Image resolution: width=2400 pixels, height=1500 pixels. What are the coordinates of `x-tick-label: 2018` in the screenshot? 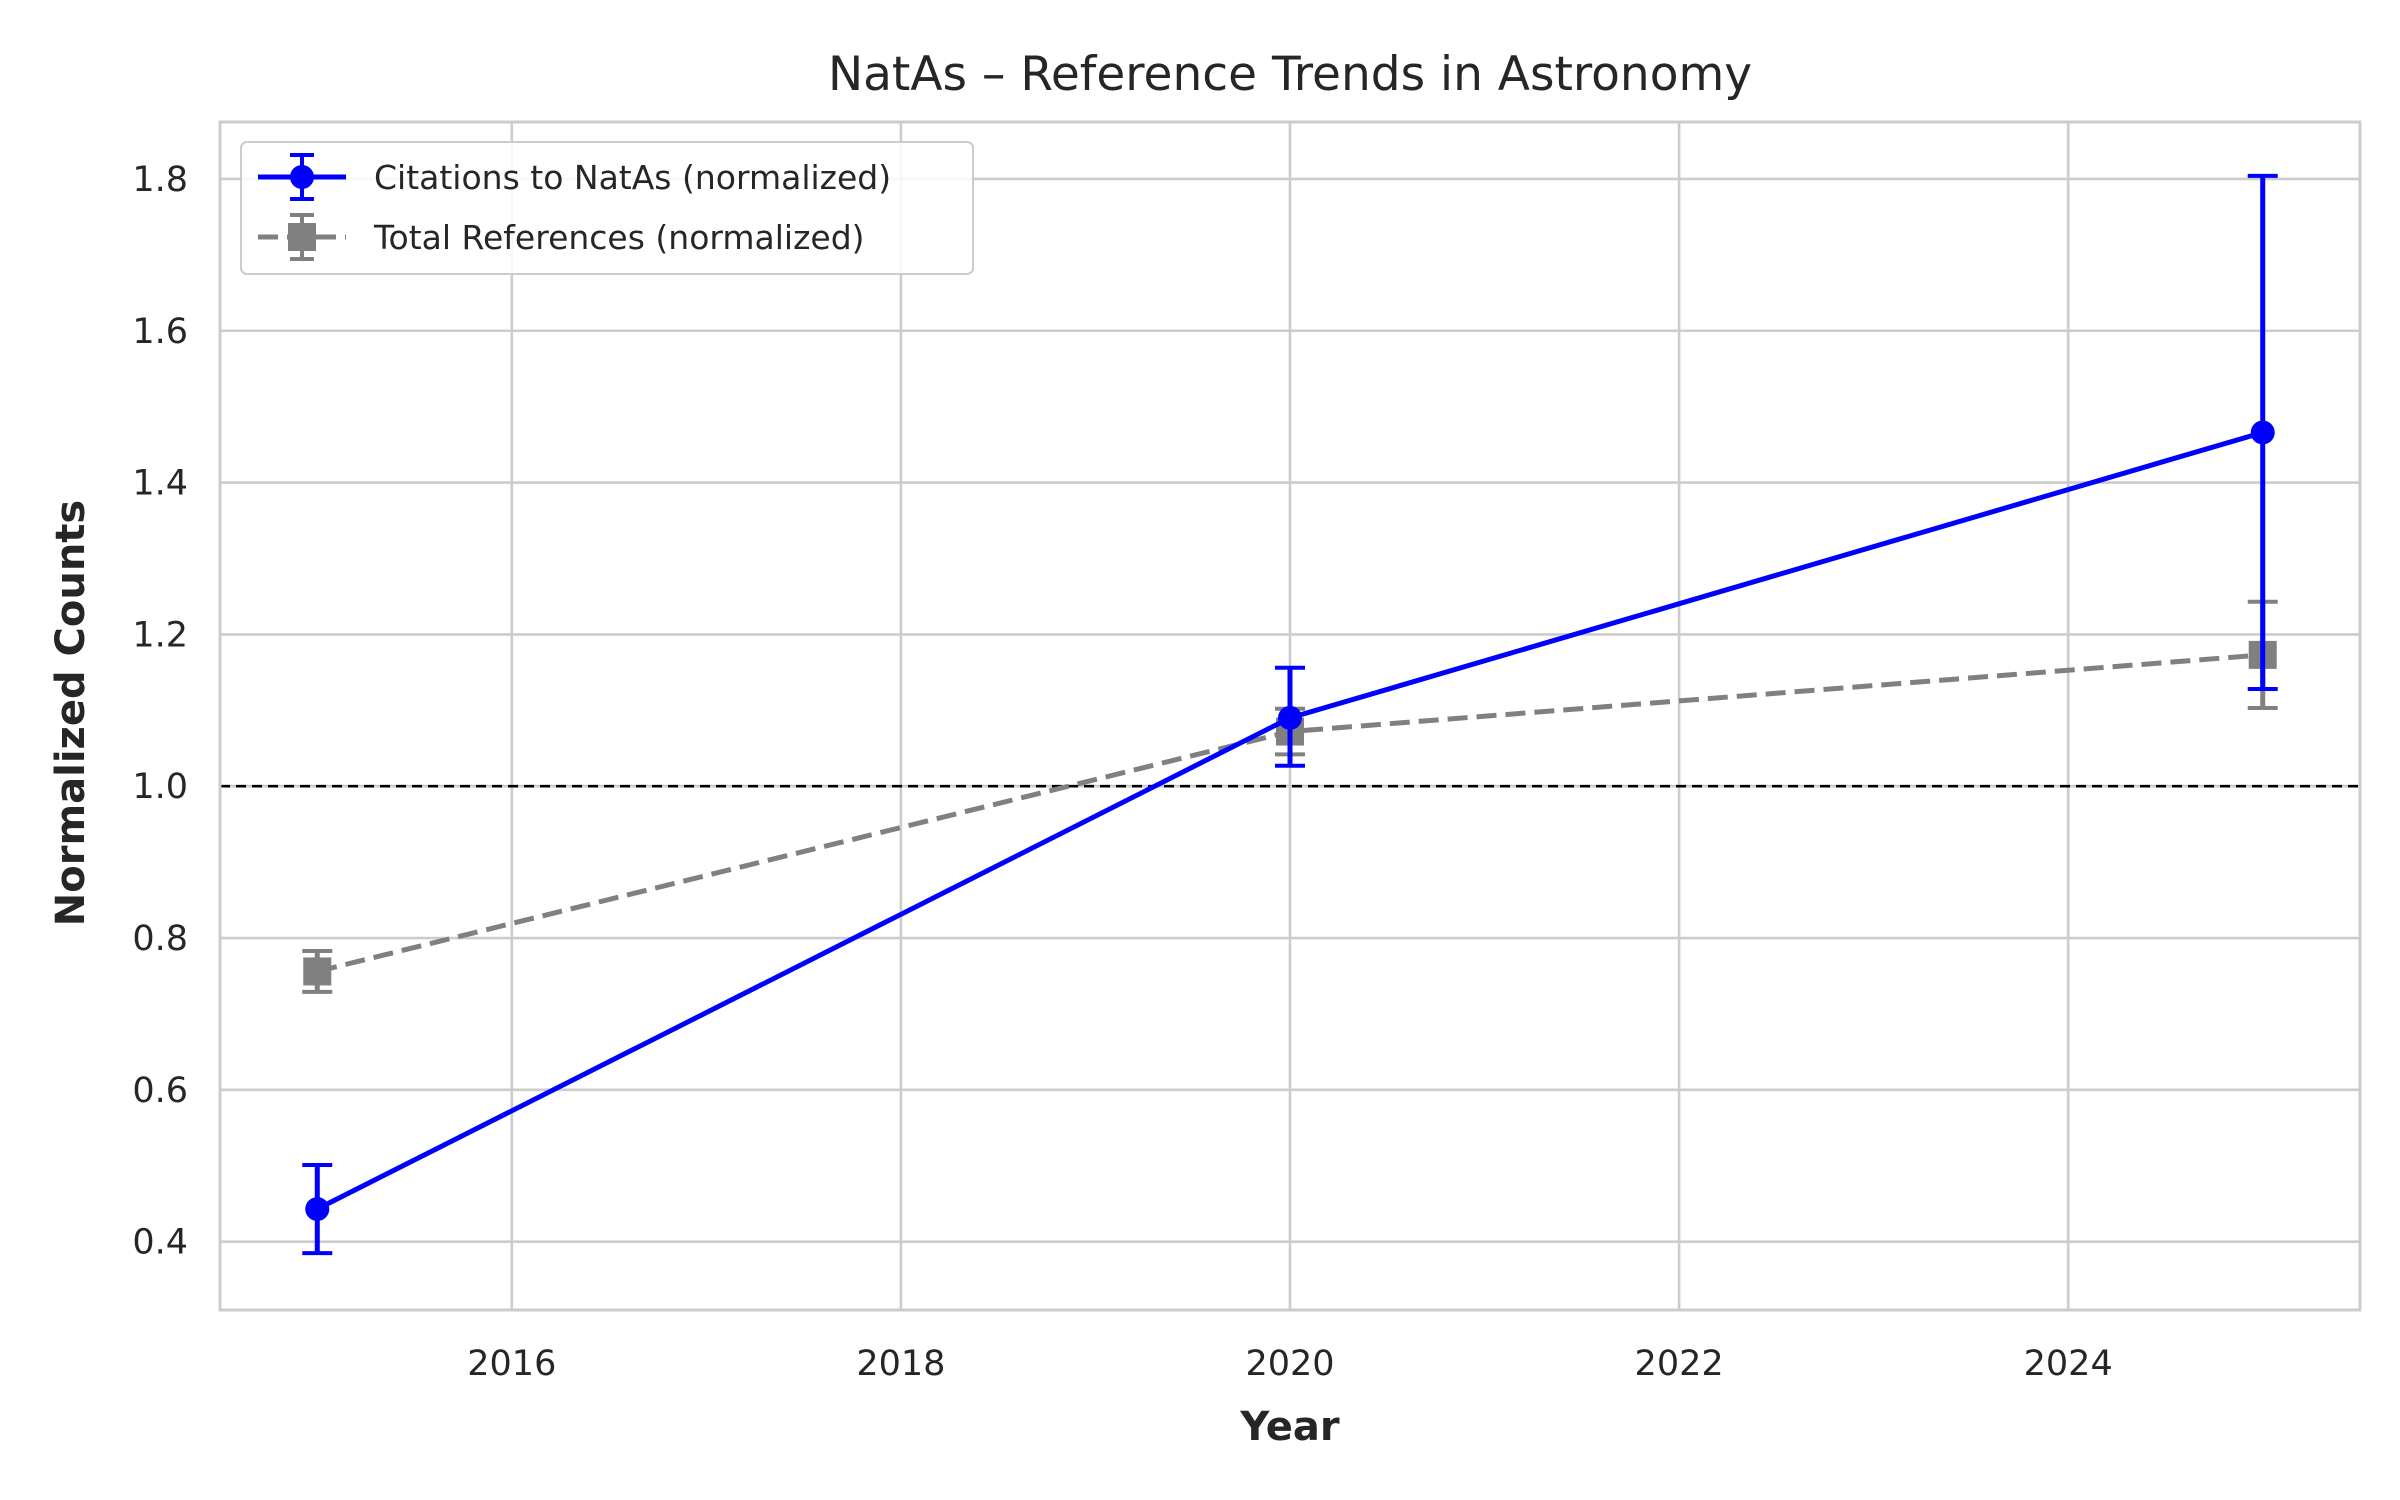 It's located at (900, 1364).